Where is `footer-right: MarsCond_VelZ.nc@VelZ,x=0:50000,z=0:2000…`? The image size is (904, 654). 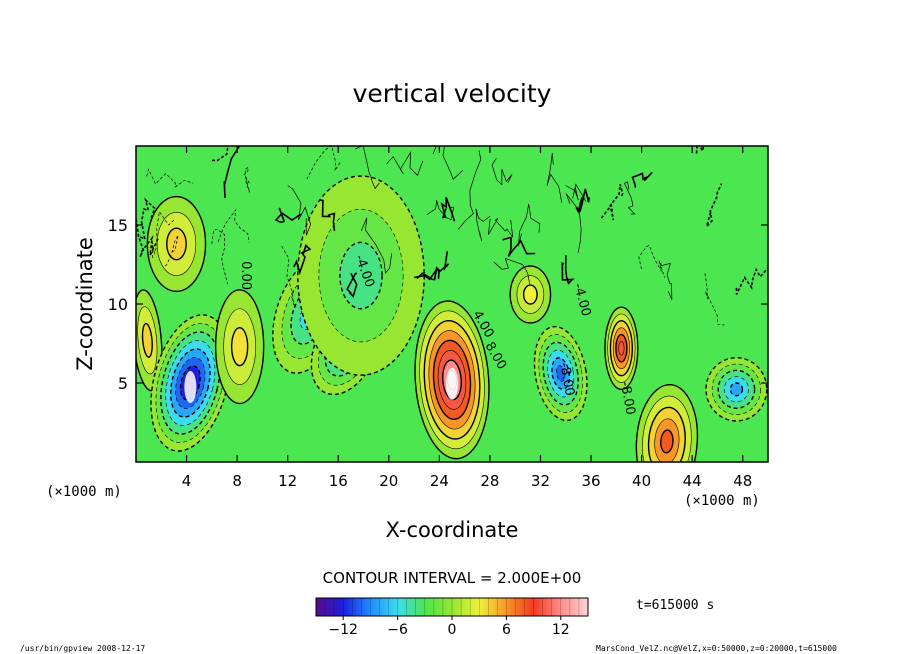
footer-right: MarsCond_VelZ.nc@VelZ,x=0:50000,z=0:2000… is located at coordinates (716, 648).